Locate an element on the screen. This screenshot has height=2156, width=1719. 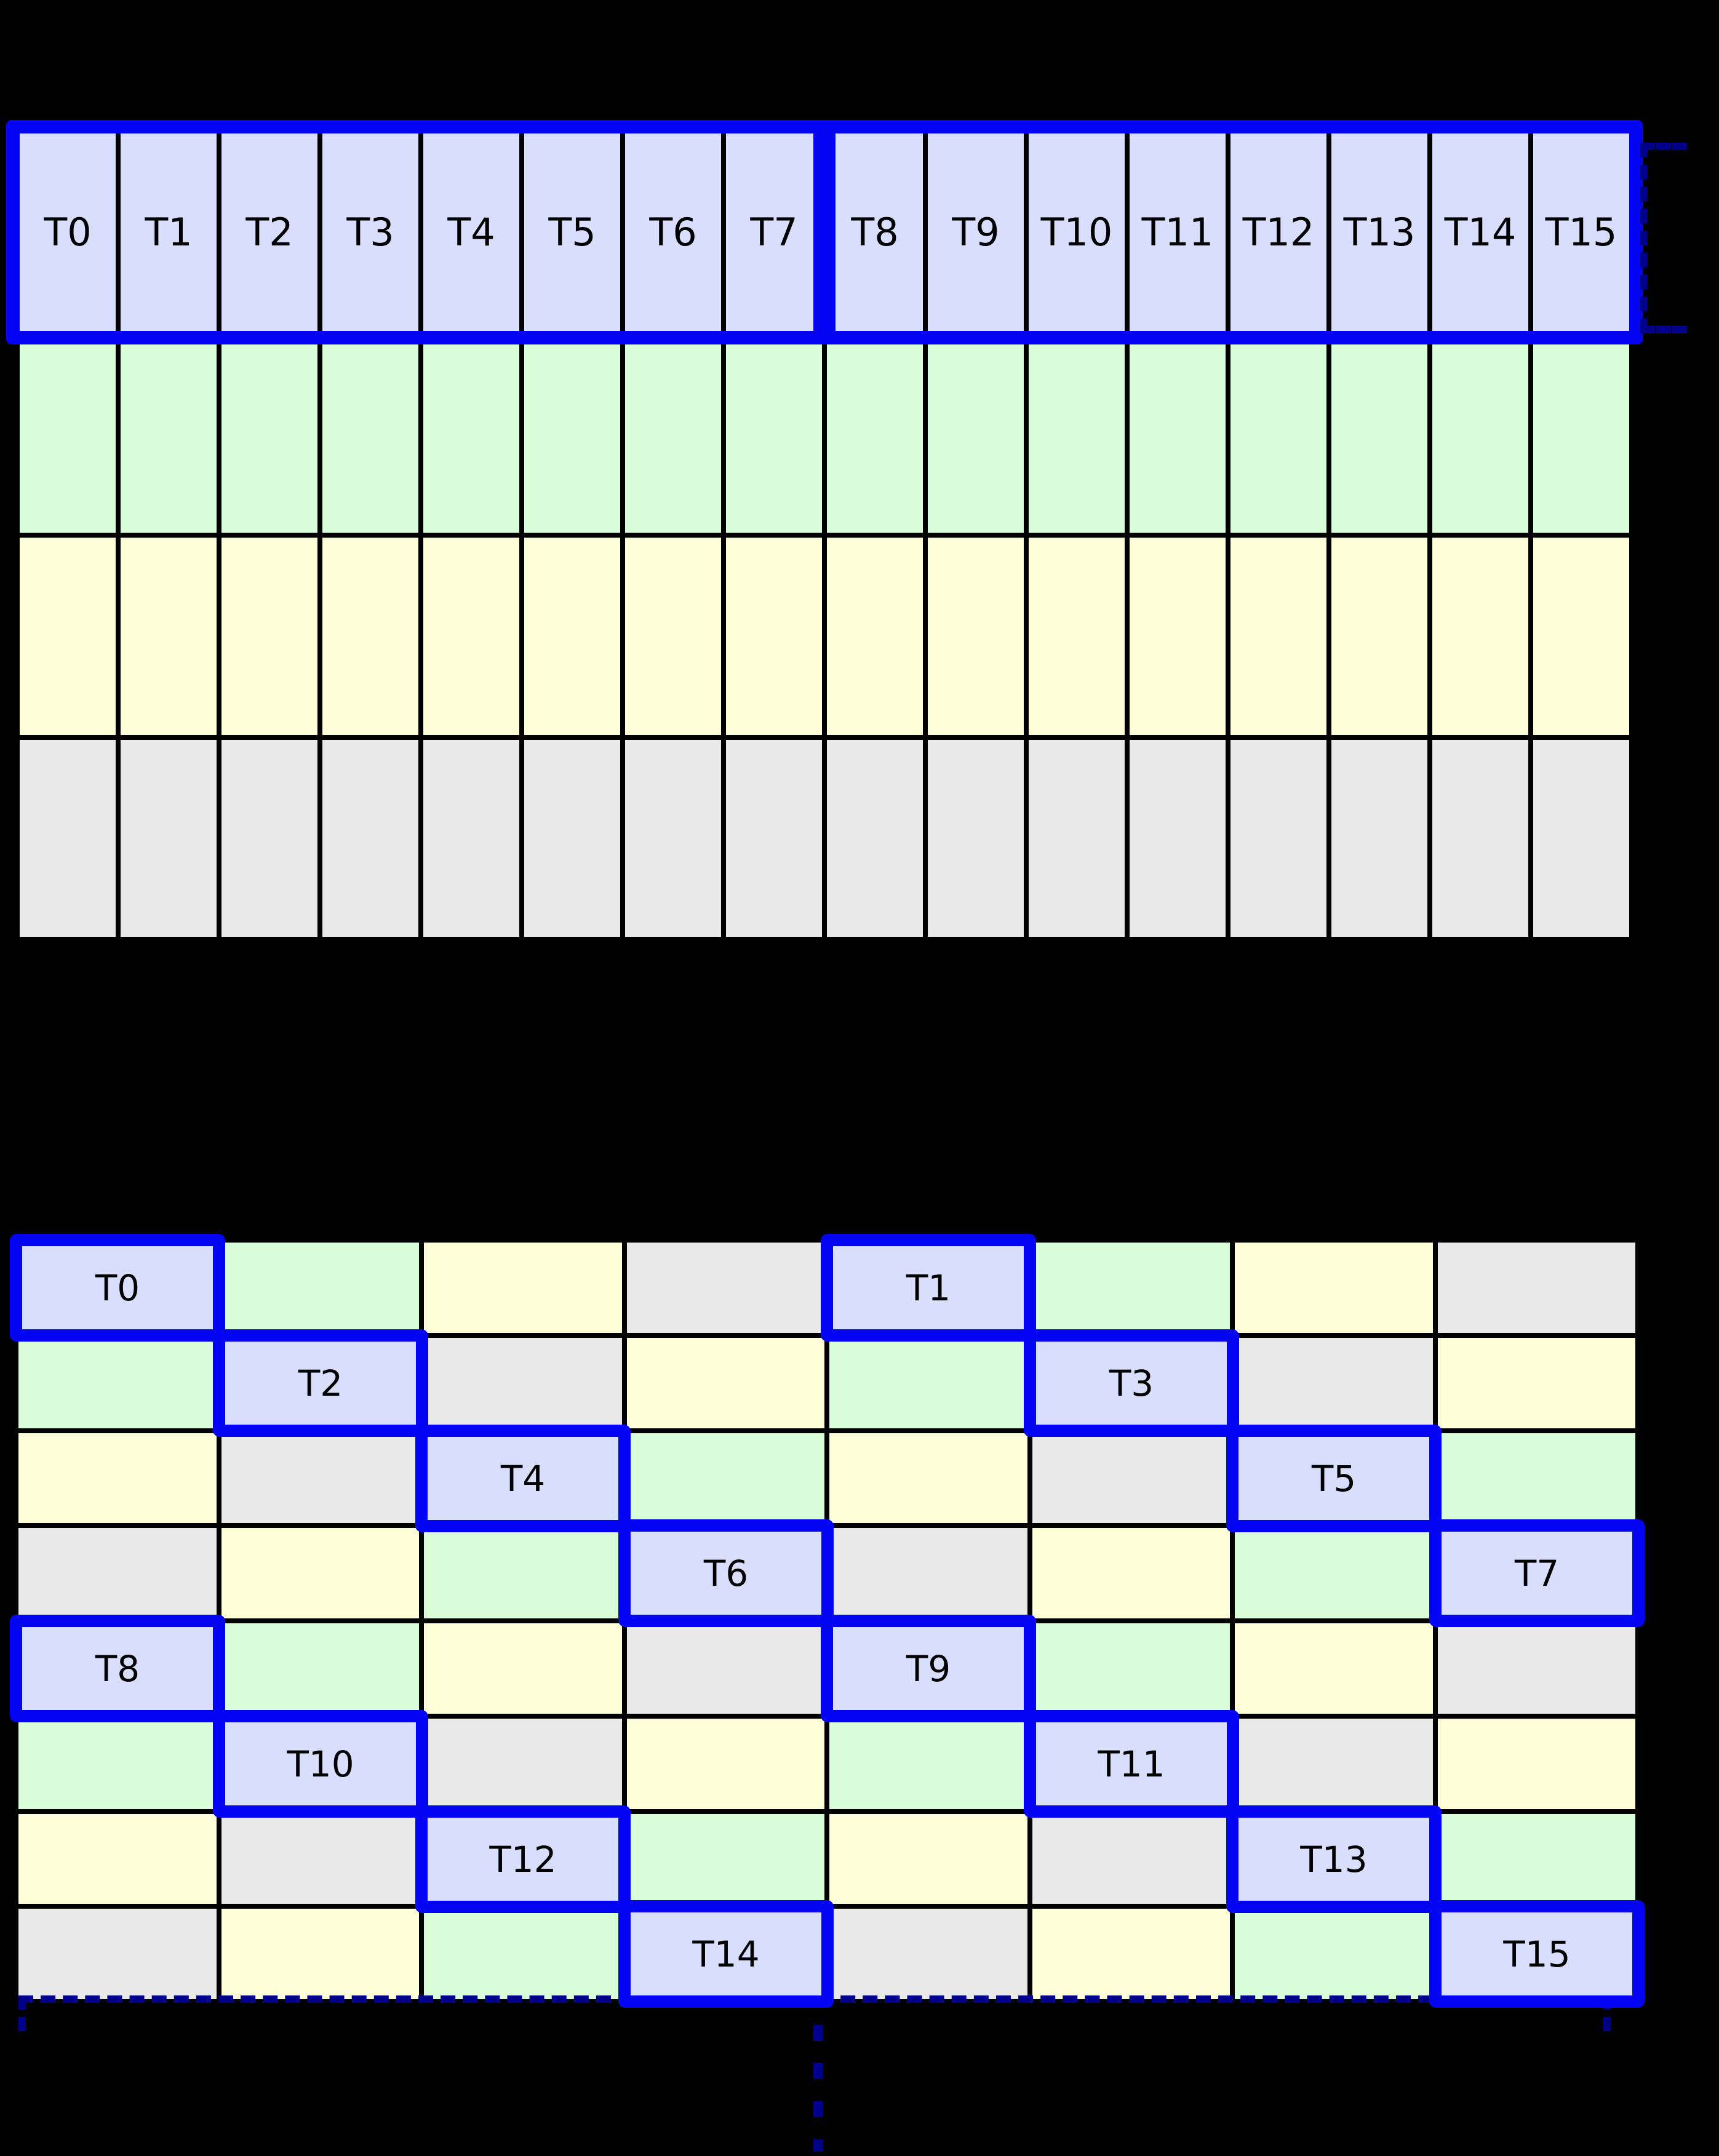
top-header-cell: T8 is located at coordinates (875, 232).